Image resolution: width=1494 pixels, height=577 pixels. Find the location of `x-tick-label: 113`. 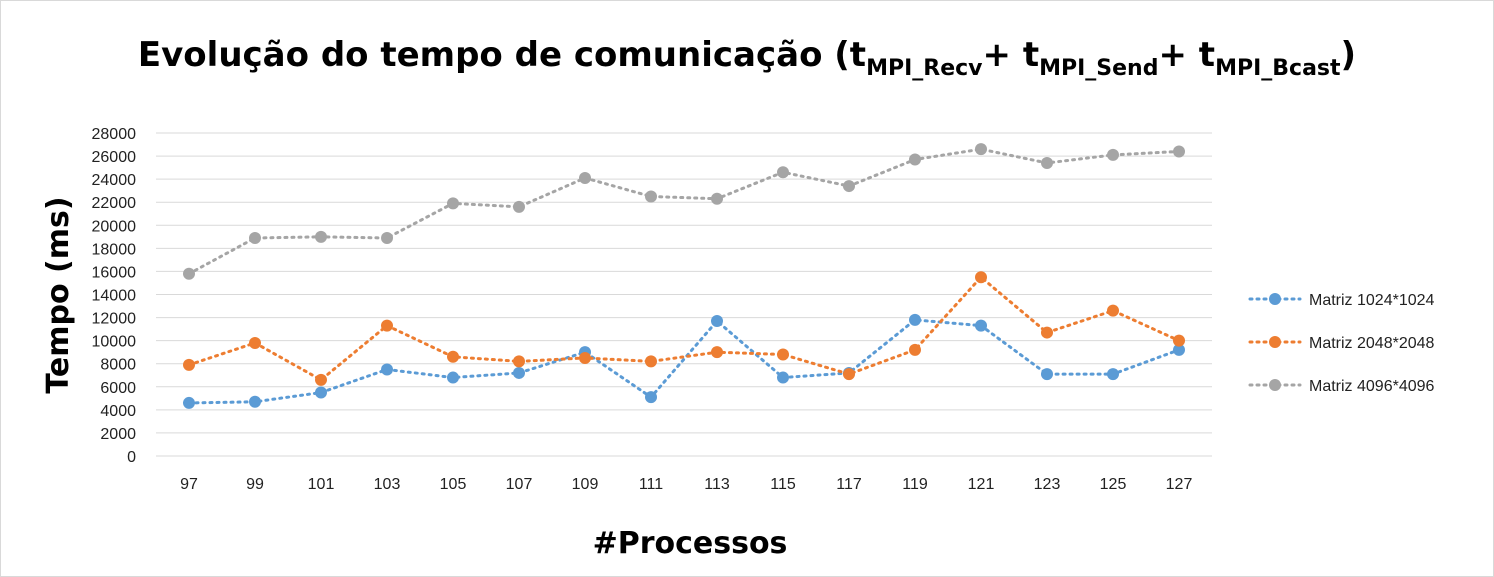

x-tick-label: 113 is located at coordinates (717, 484).